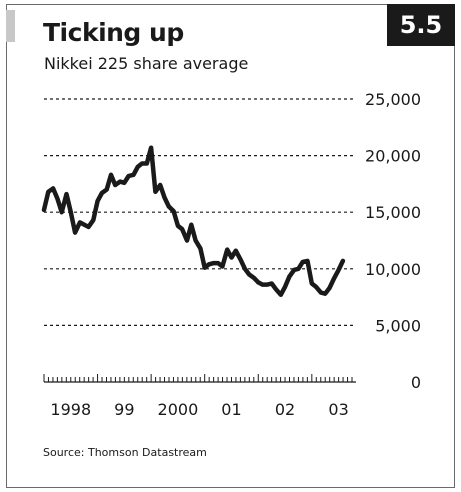 This screenshot has height=492, width=461. I want to click on x-tick-label: 02, so click(285, 409).